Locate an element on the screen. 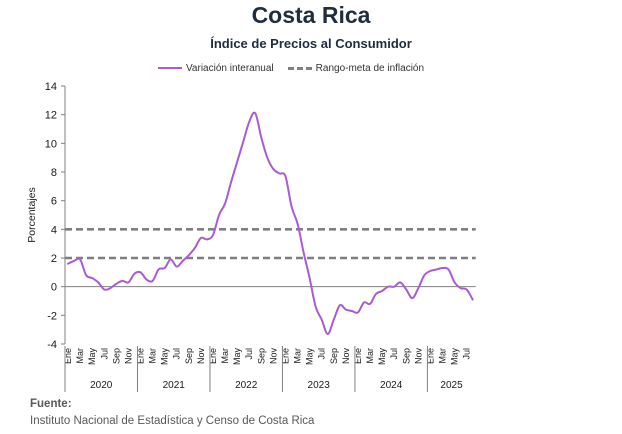  y-axis-title: Porcentajes is located at coordinates (32, 214).